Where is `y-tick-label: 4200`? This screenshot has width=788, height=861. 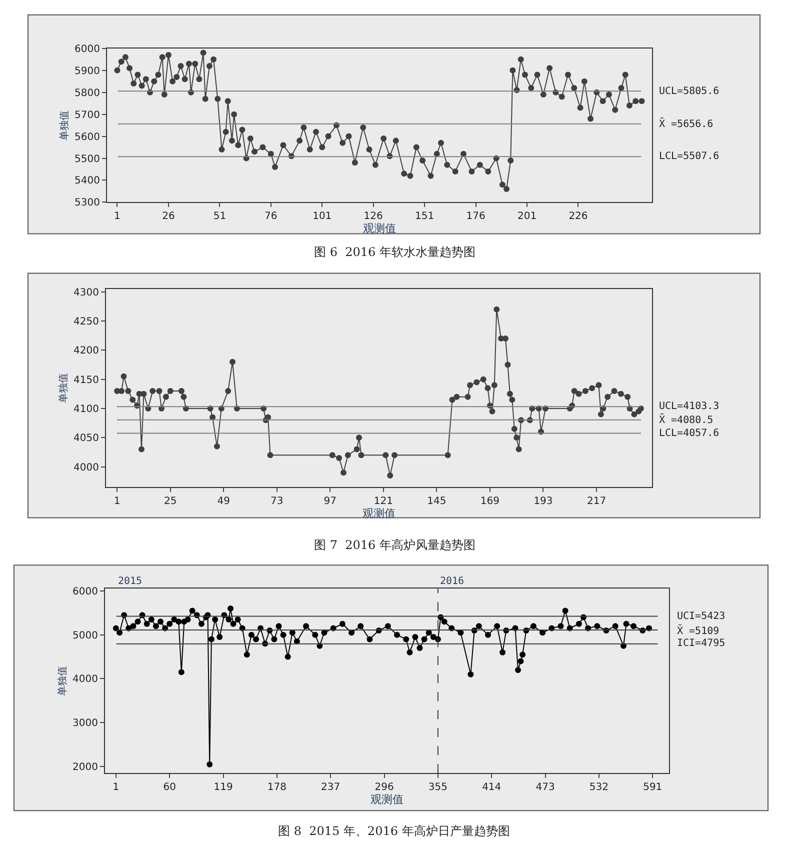
y-tick-label: 4200 is located at coordinates (86, 351).